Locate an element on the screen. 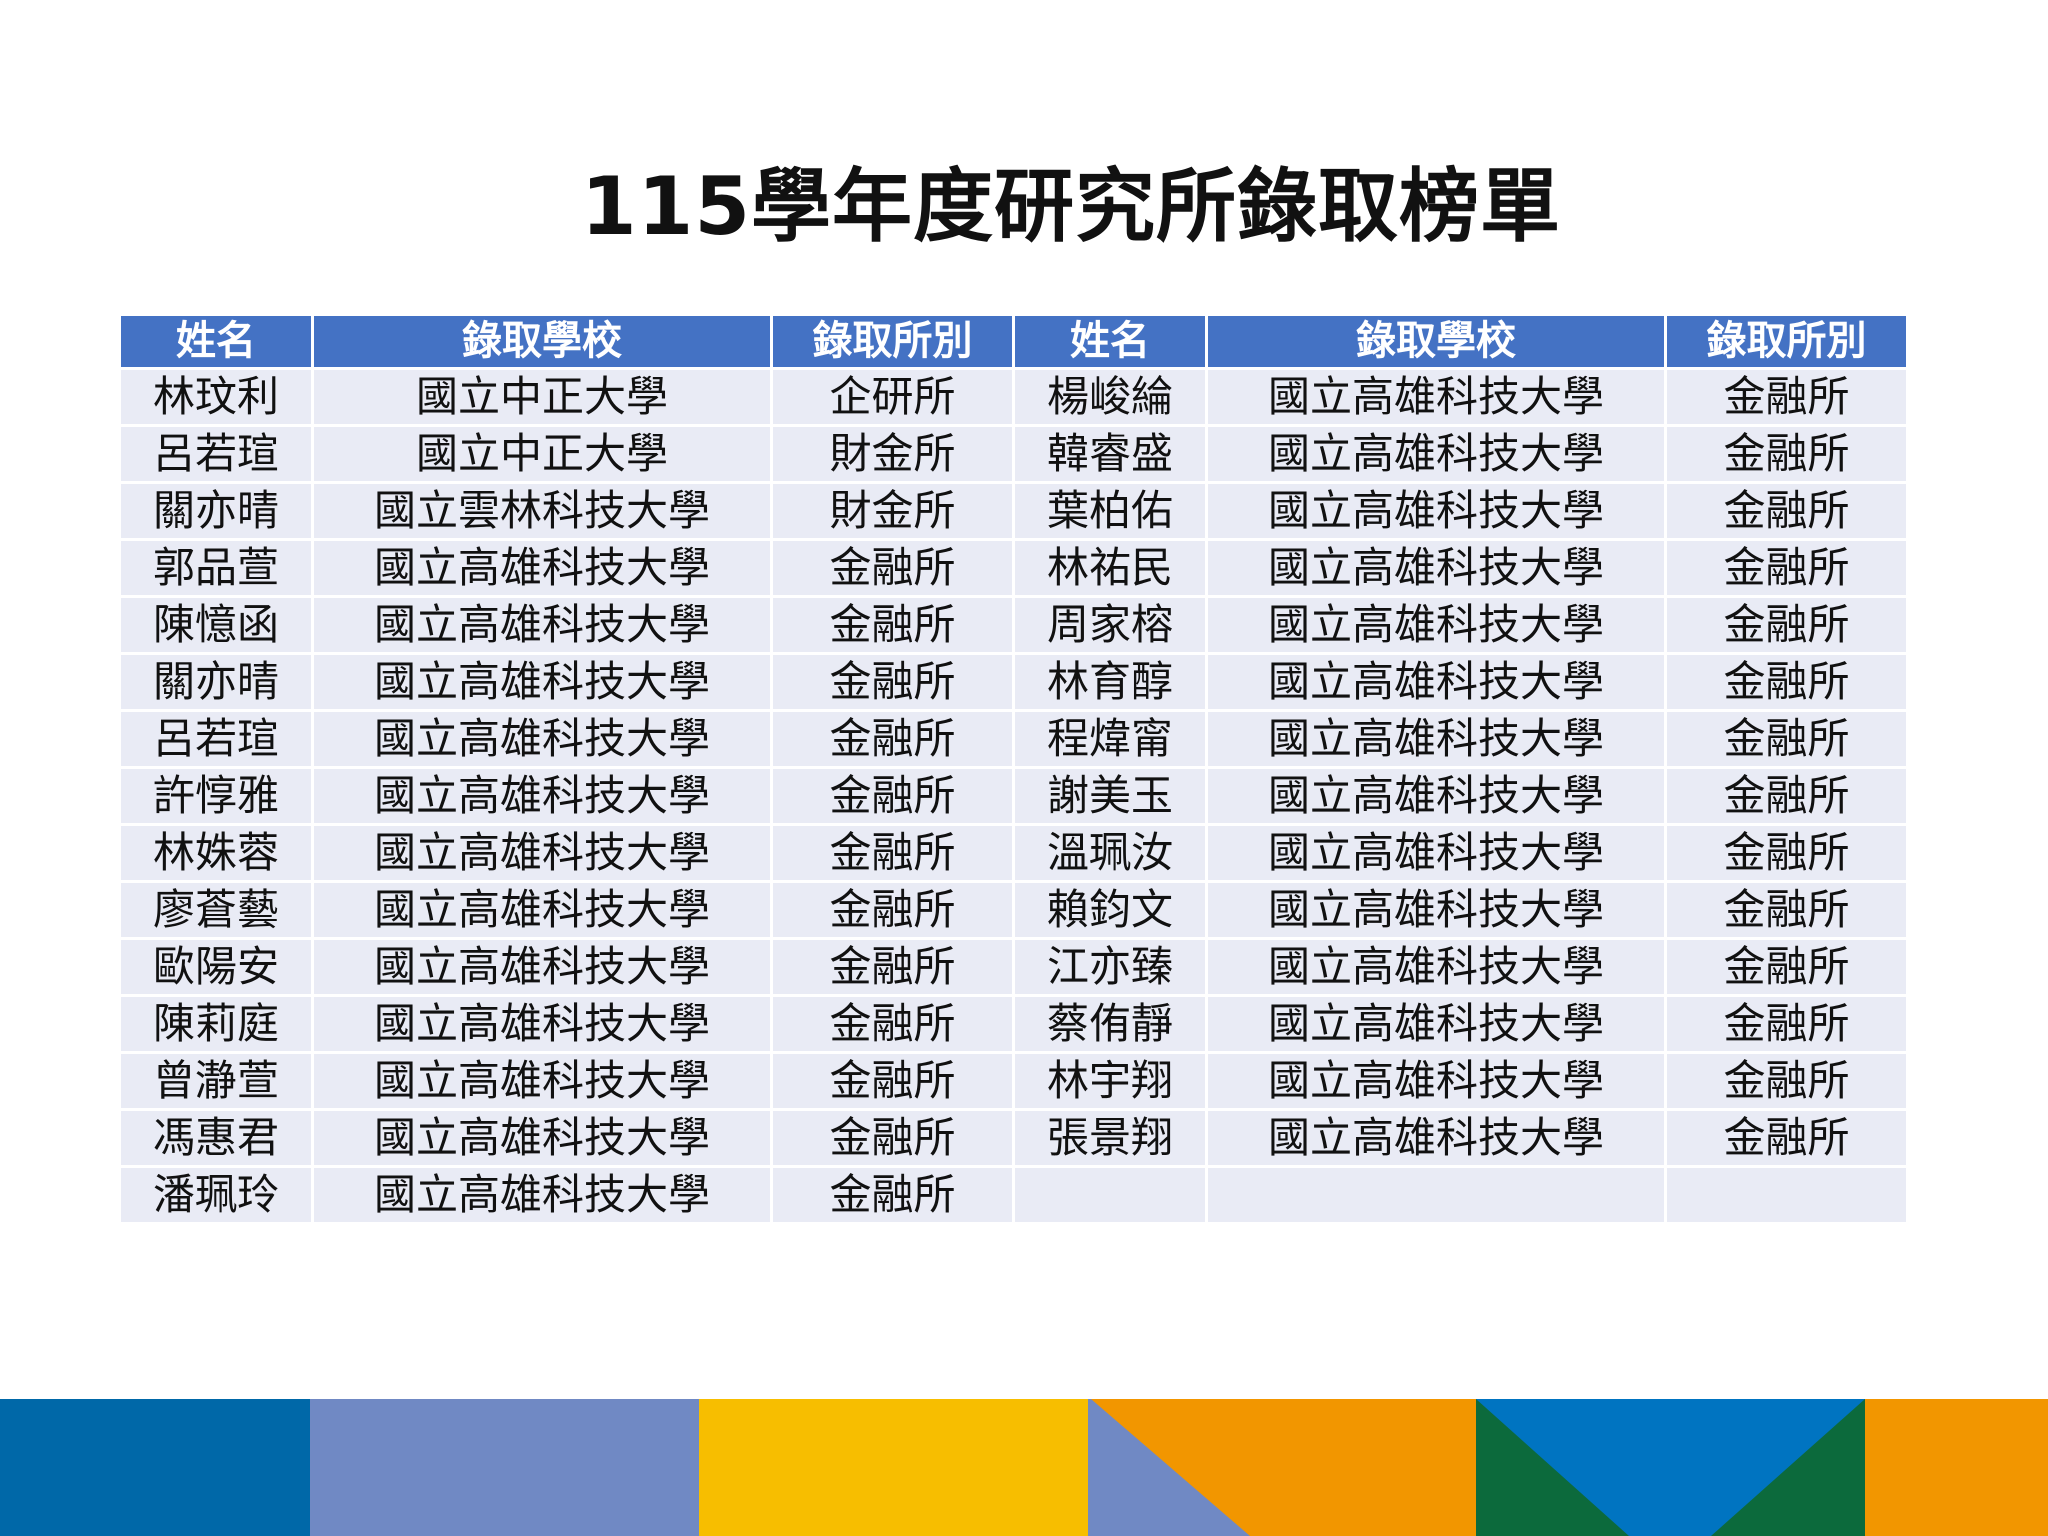  stripe-yellow is located at coordinates (894, 1467).